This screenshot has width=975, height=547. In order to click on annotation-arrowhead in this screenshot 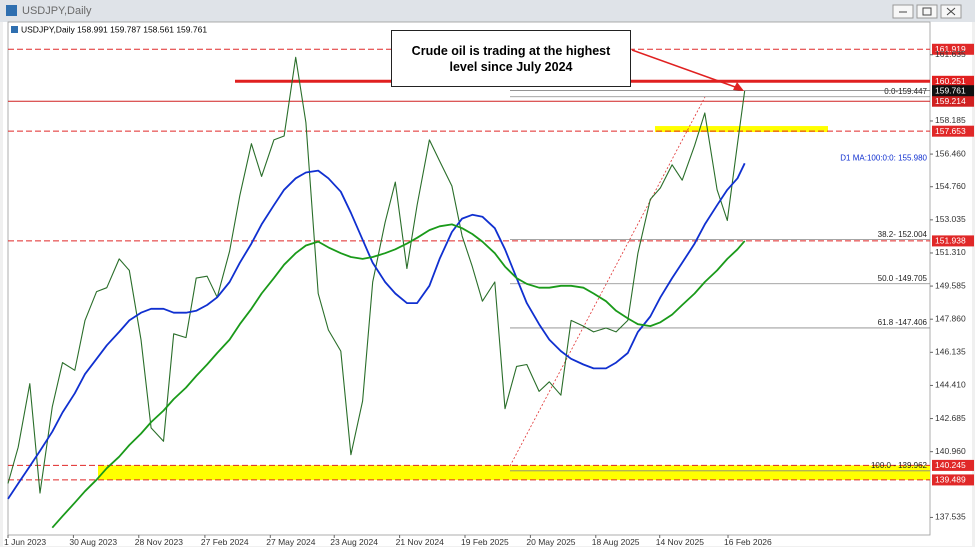, I will do `click(738, 86)`.